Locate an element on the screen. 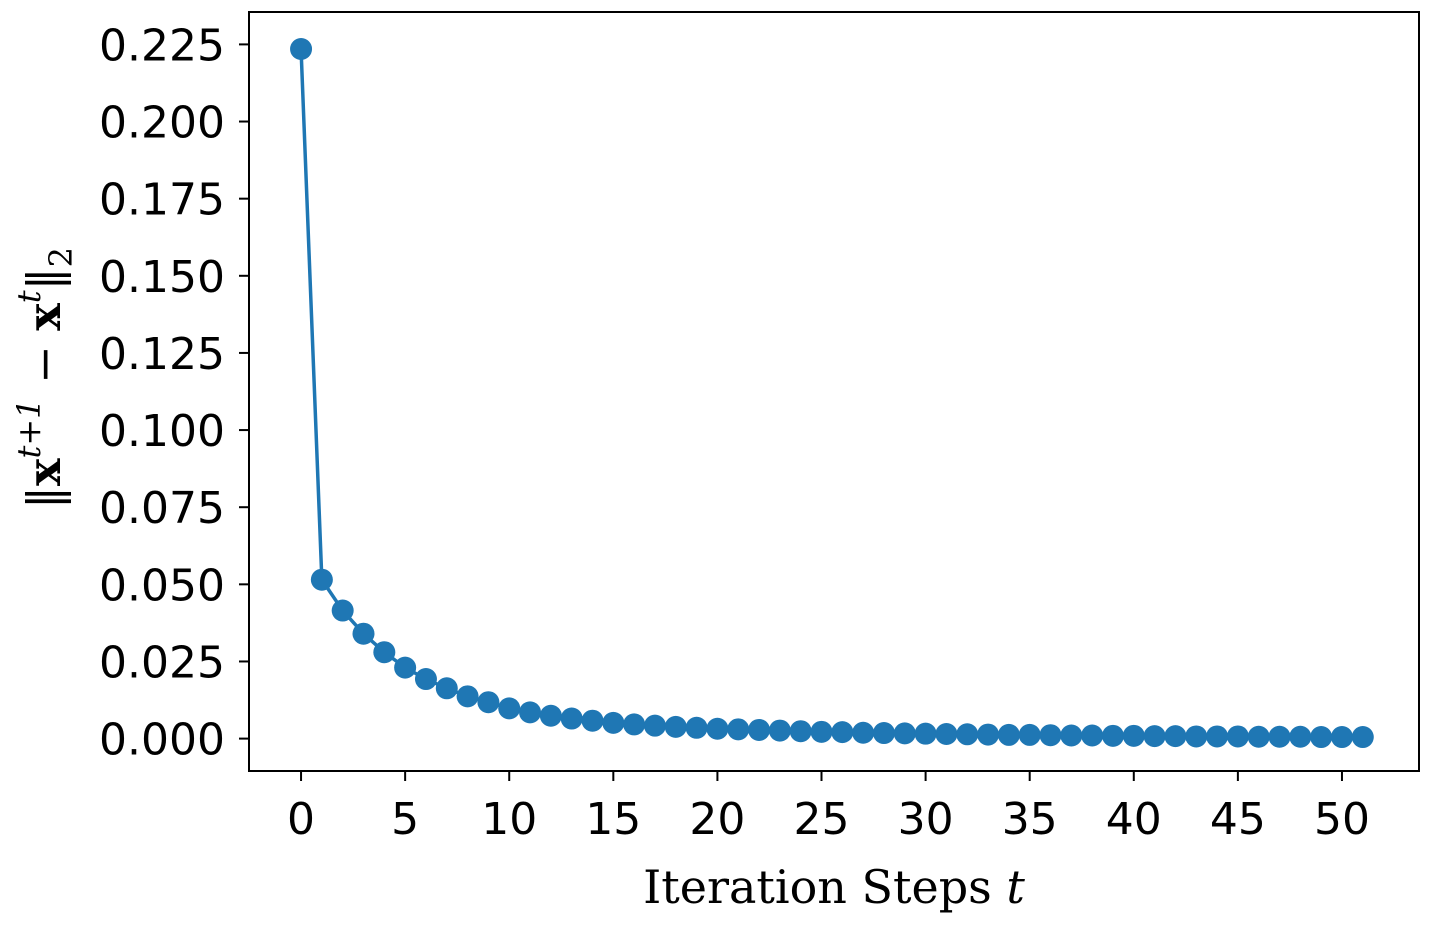  y-label-open: ‖ is located at coordinates (44, 497).